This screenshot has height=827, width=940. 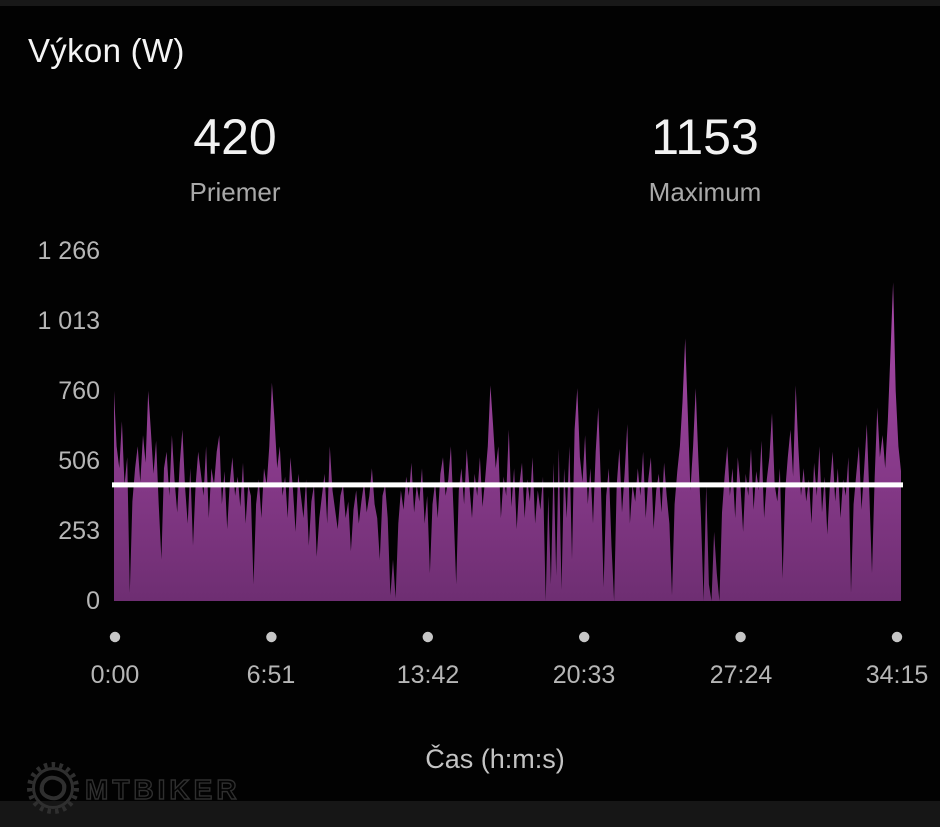 I want to click on gear-icon, so click(x=53, y=788).